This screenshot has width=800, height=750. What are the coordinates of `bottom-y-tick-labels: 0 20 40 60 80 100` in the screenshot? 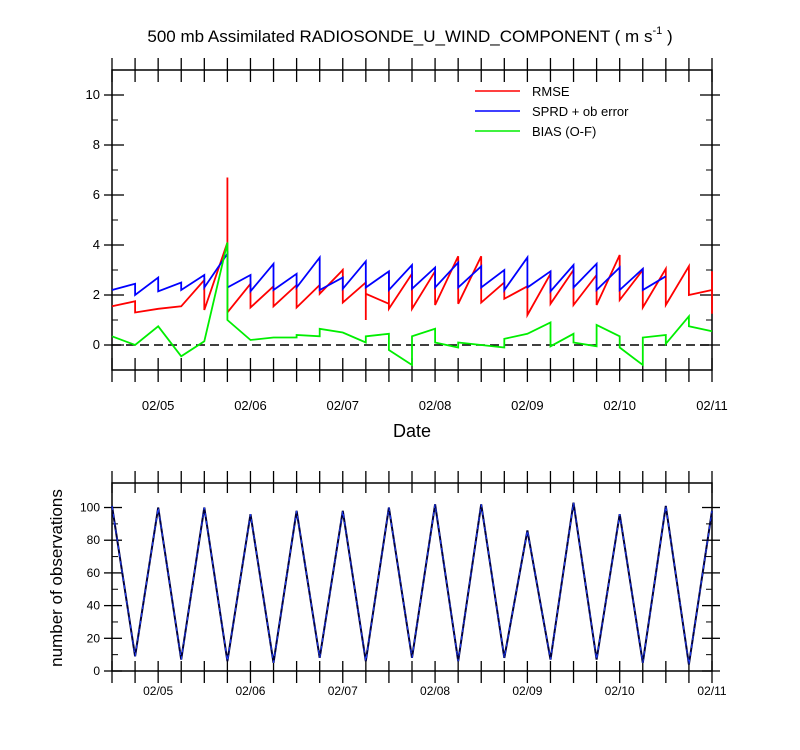 It's located at (90, 589).